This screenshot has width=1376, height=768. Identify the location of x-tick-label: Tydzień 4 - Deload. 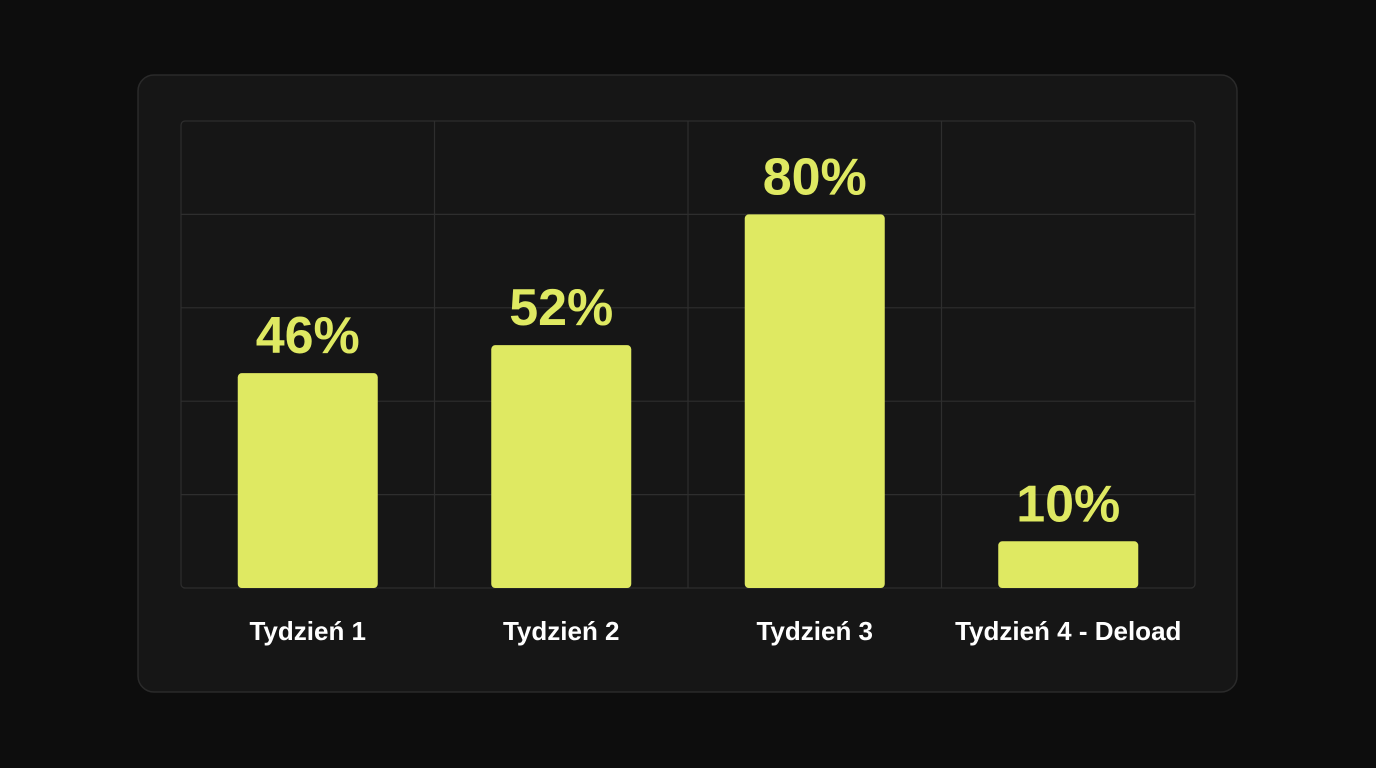
(1068, 631).